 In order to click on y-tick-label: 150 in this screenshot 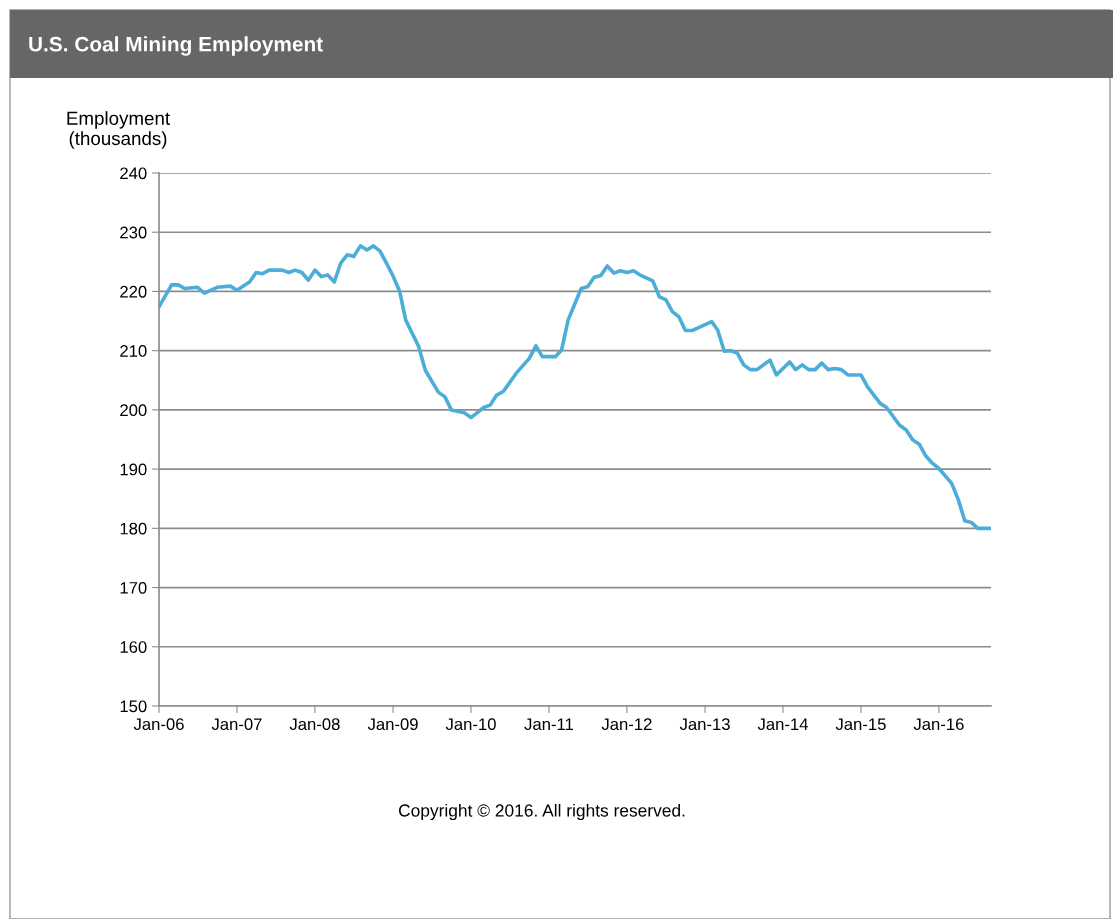, I will do `click(133, 706)`.